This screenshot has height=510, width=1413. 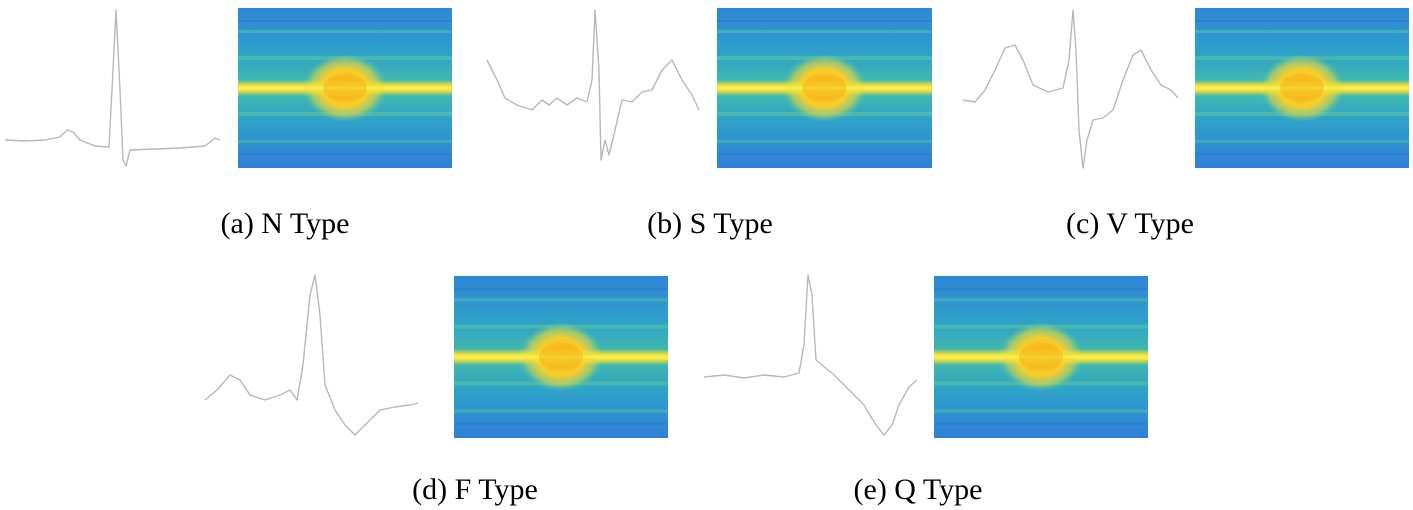 I want to click on caption: (a) N Type, so click(x=285, y=223).